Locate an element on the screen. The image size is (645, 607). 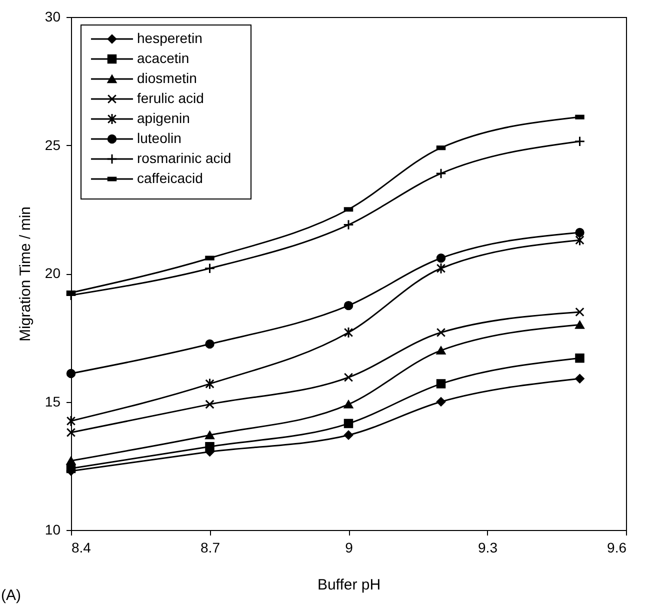
legend-label: rosmarinic acid is located at coordinates (184, 158).